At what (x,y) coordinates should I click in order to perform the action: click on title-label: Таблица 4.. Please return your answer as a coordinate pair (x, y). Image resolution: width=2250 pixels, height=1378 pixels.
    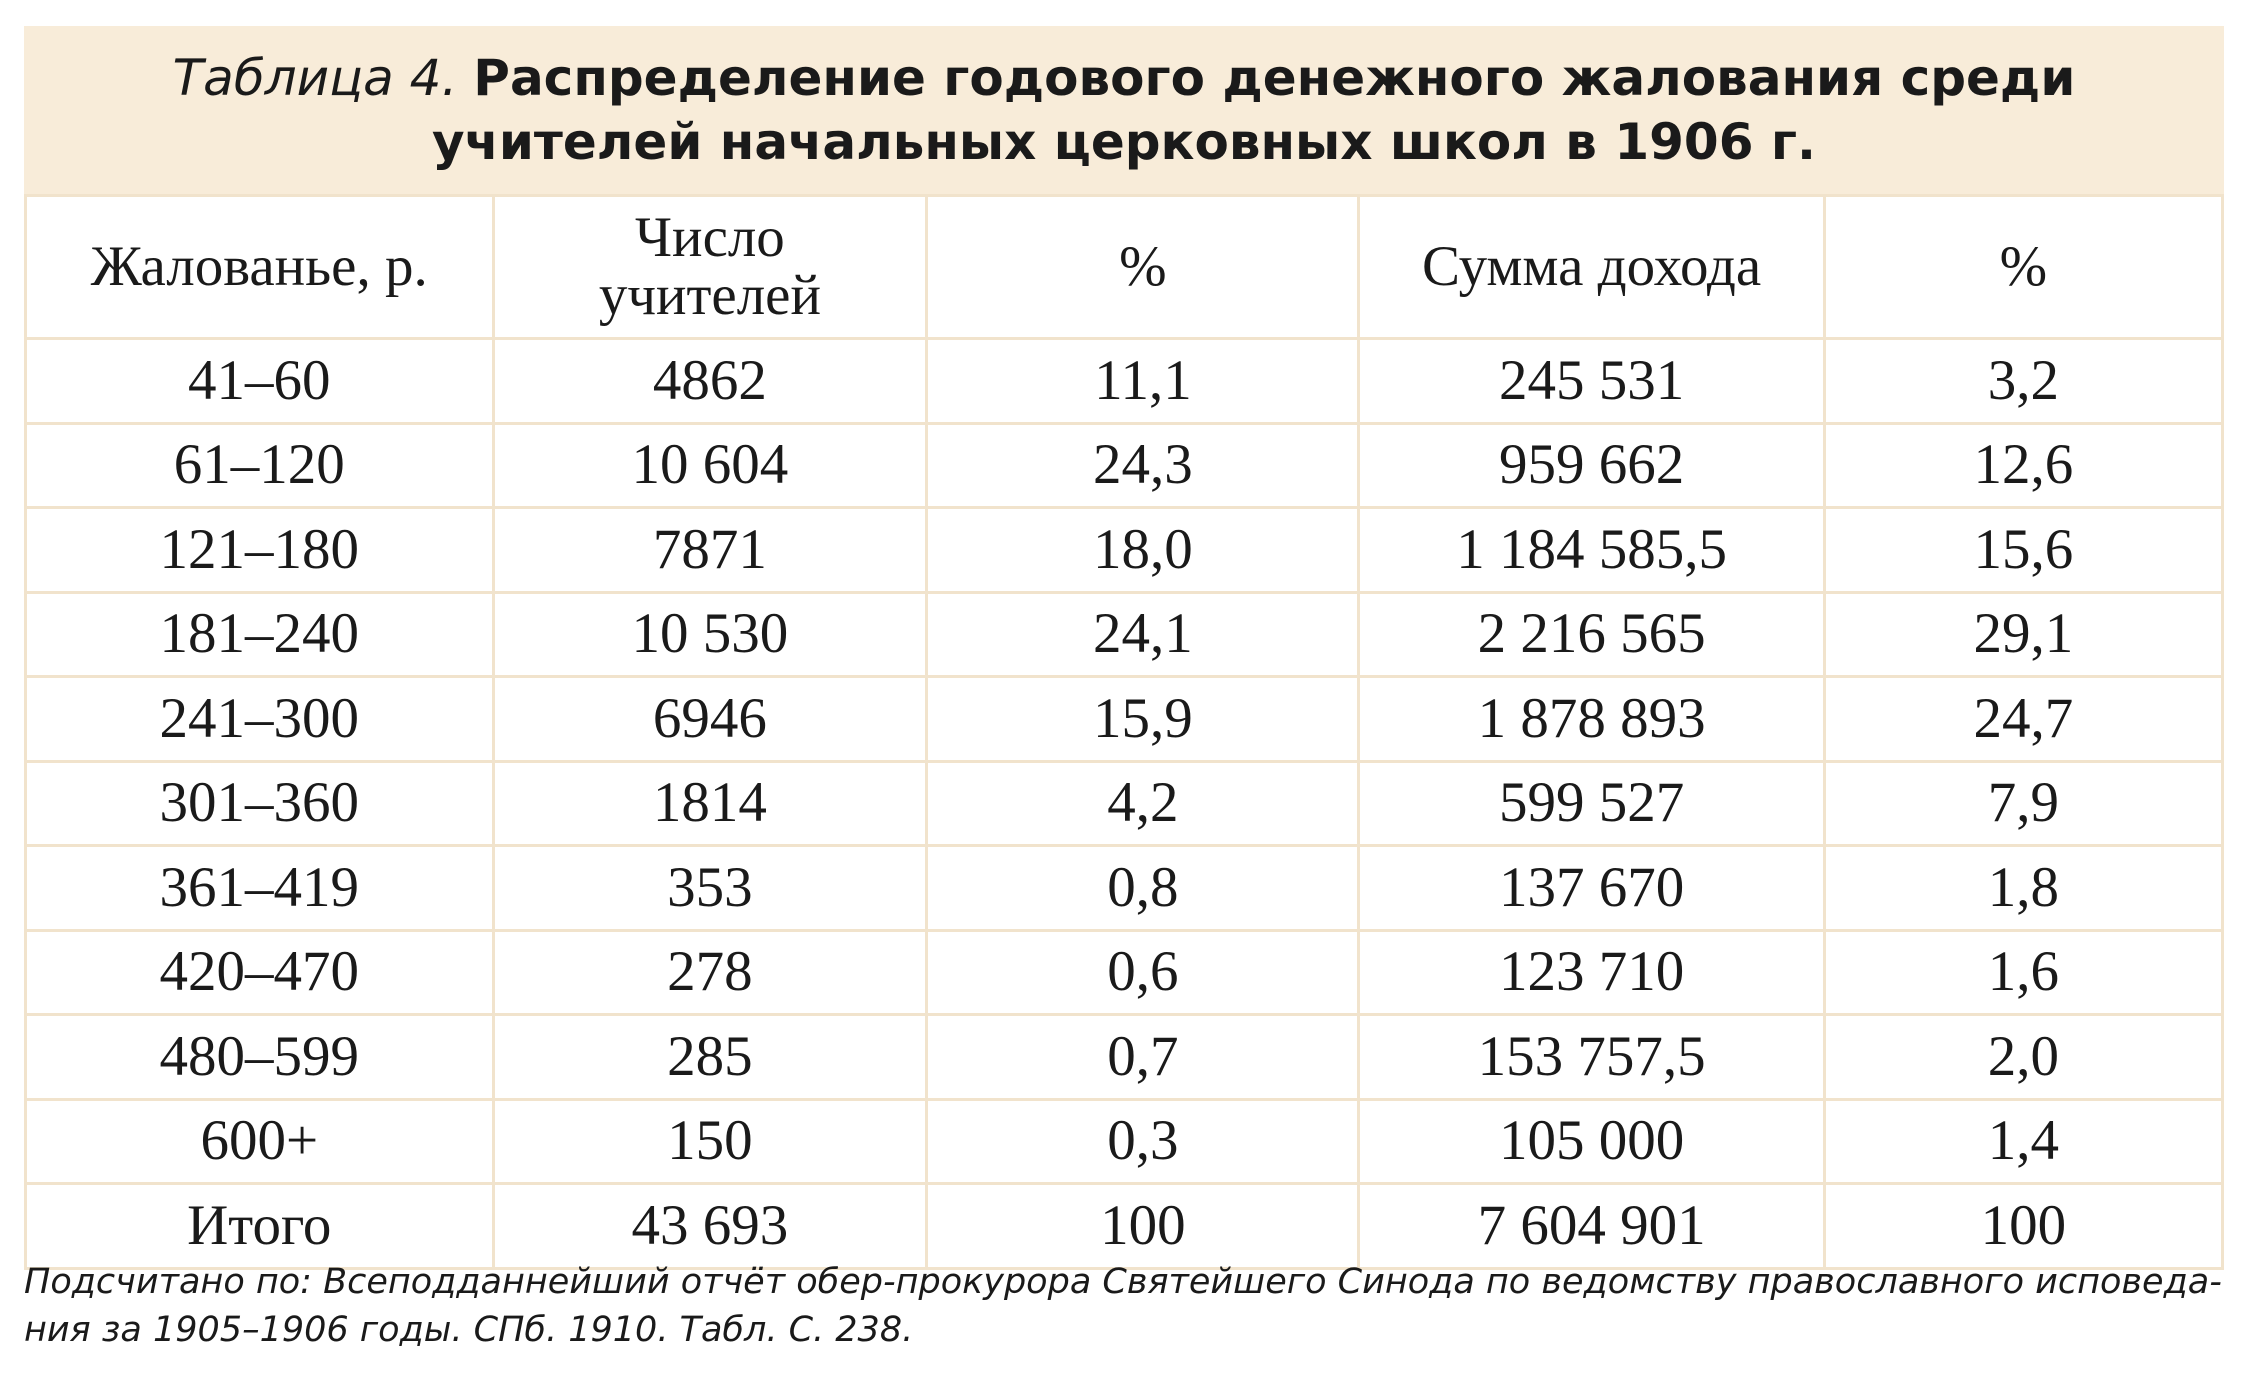
    Looking at the image, I should click on (315, 78).